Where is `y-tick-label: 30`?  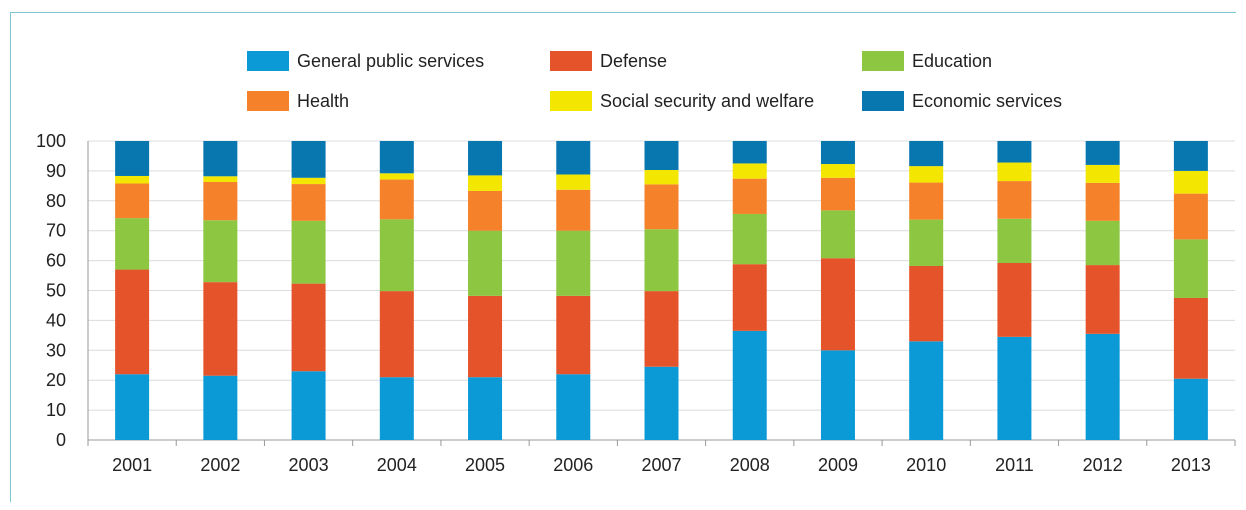 y-tick-label: 30 is located at coordinates (56, 350).